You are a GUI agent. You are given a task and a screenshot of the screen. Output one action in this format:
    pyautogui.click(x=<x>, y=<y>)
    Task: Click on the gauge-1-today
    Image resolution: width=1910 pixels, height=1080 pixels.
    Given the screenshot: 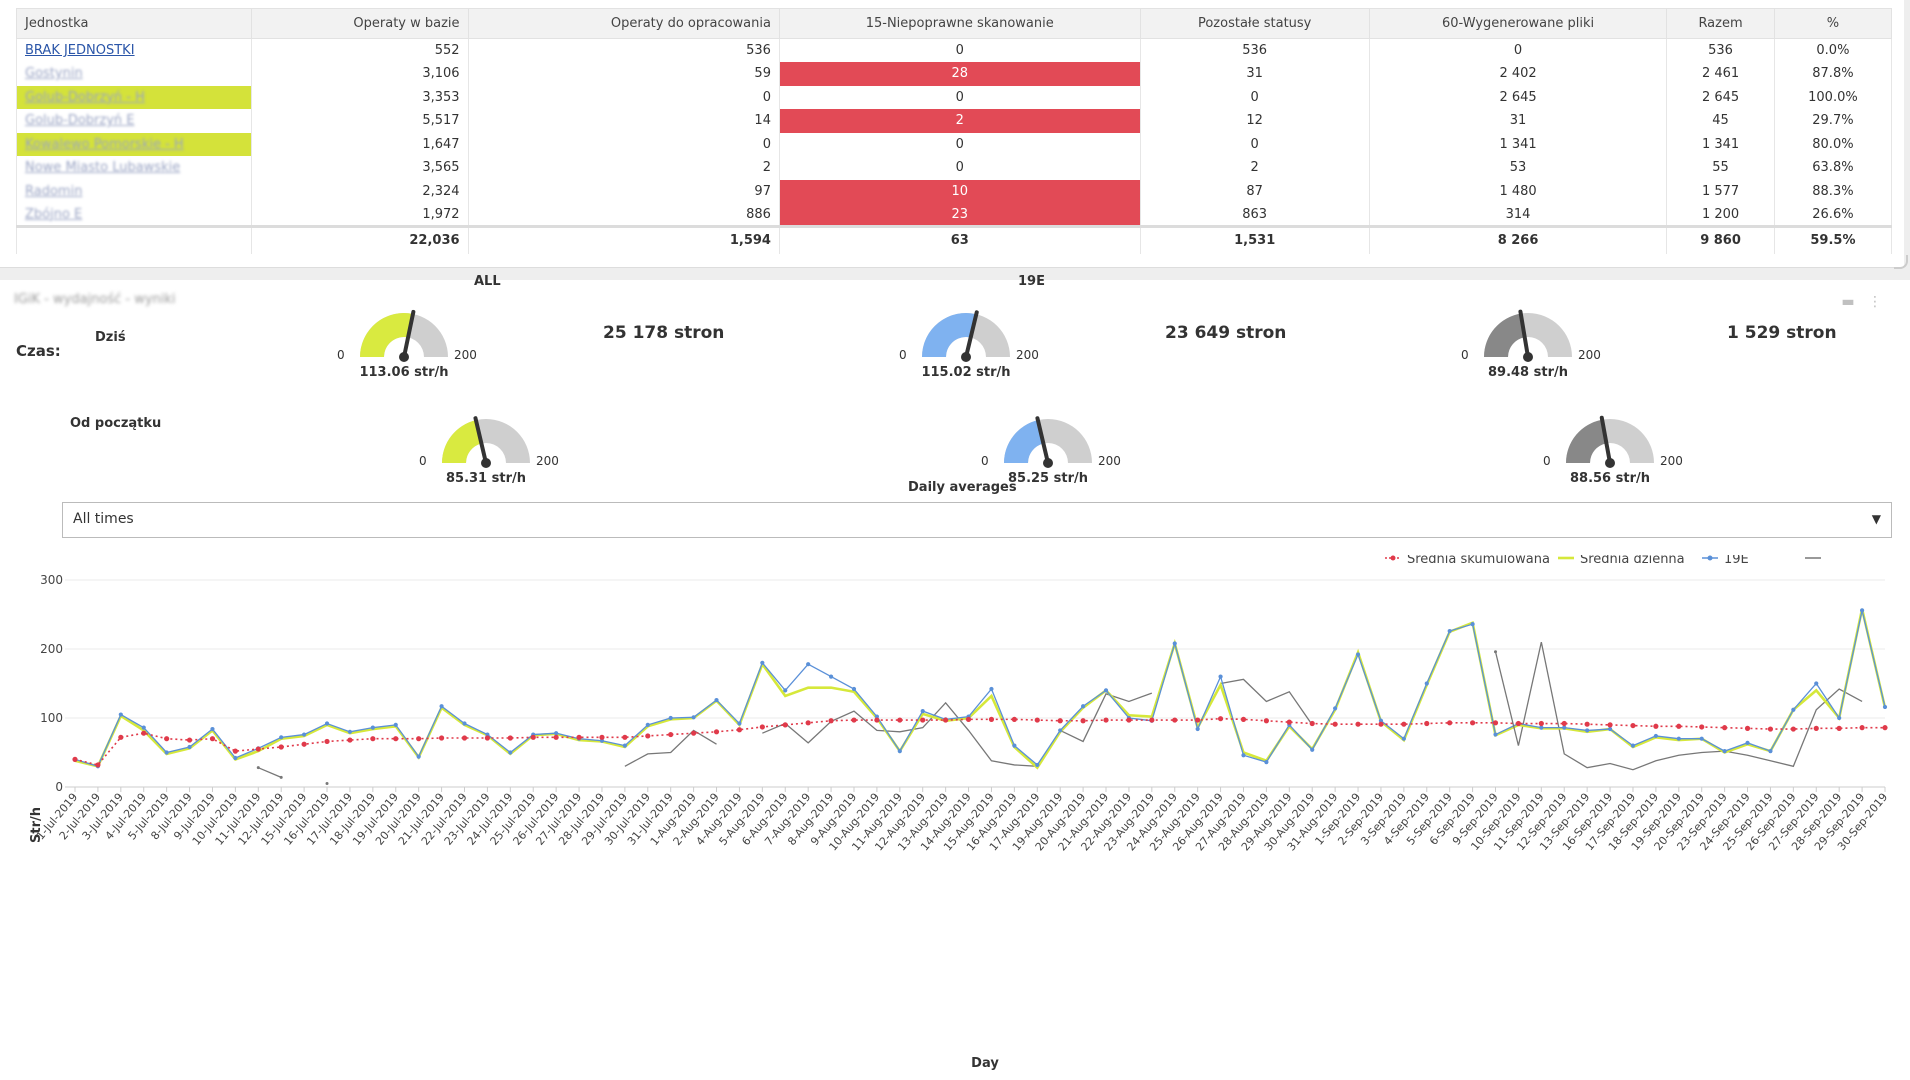 What is the action you would take?
    pyautogui.click(x=404, y=335)
    